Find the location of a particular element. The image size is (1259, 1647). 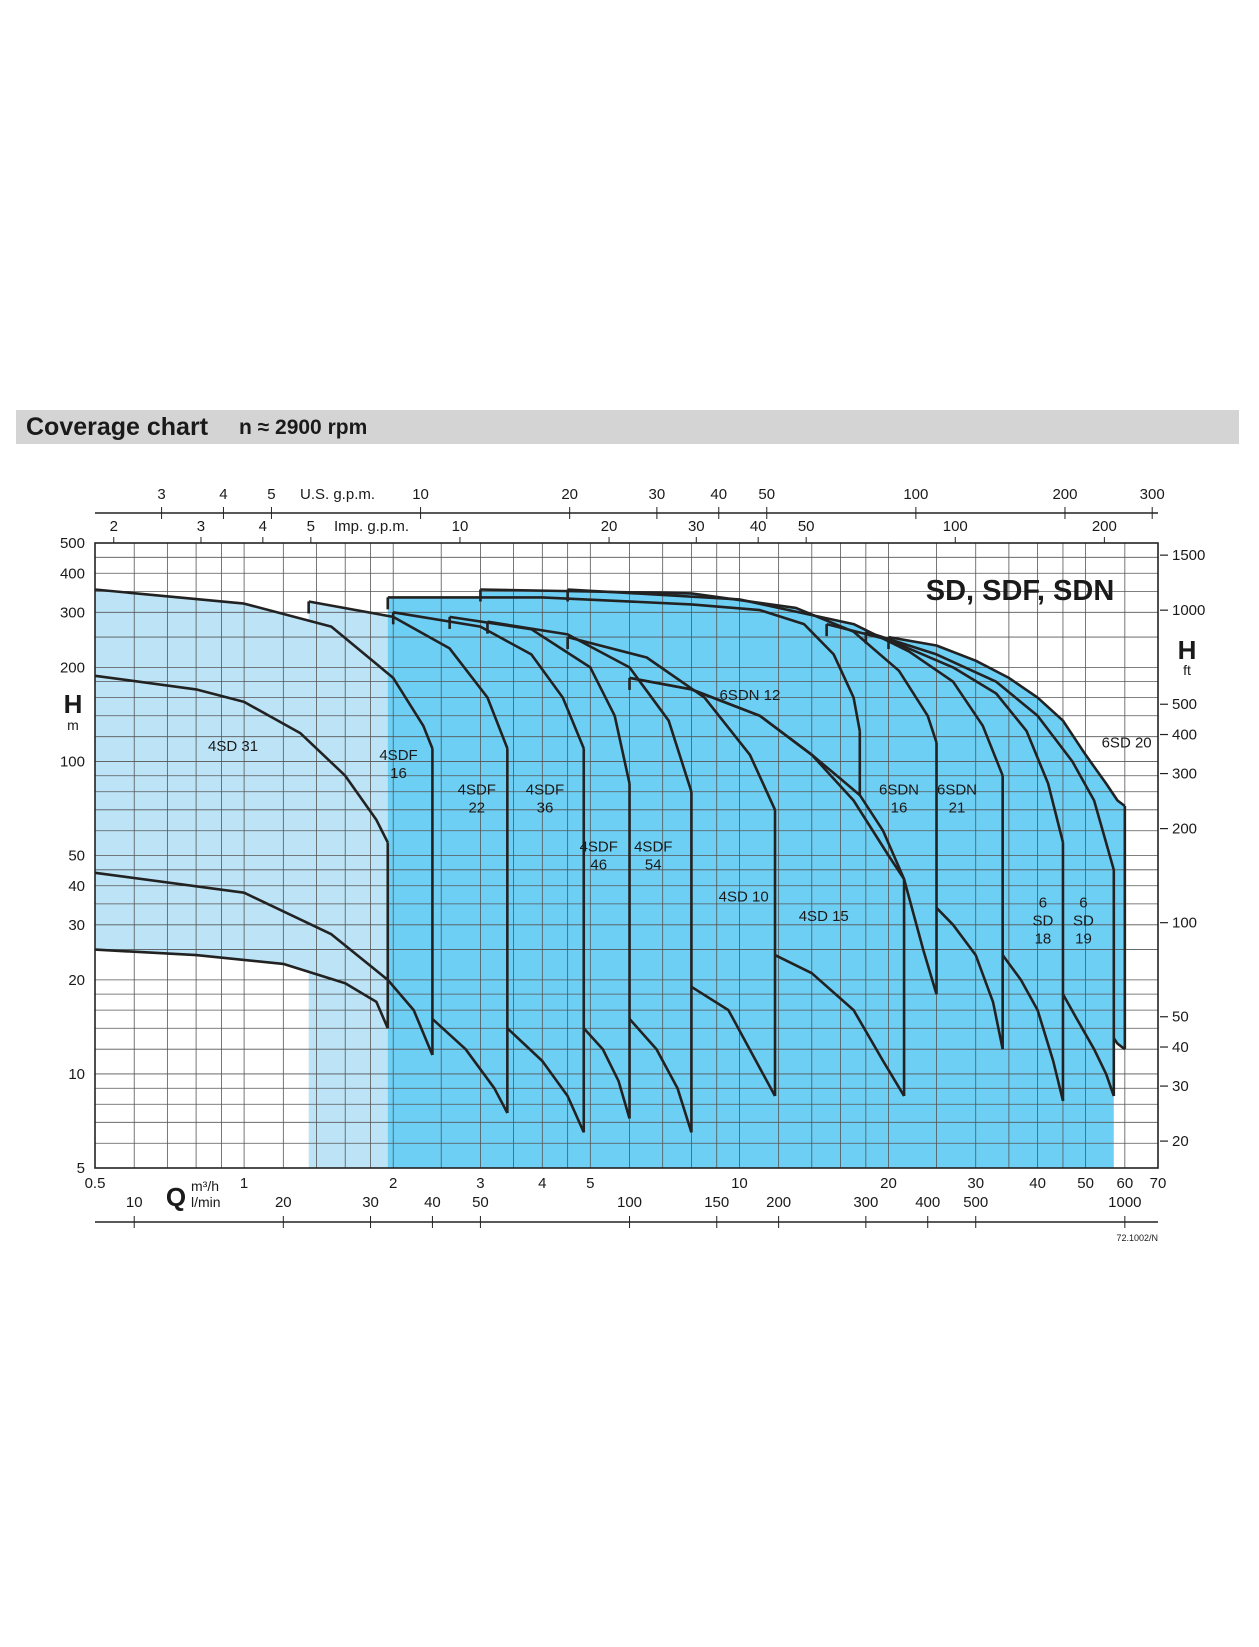

x-tick-label: 50 is located at coordinates (1085, 1183).